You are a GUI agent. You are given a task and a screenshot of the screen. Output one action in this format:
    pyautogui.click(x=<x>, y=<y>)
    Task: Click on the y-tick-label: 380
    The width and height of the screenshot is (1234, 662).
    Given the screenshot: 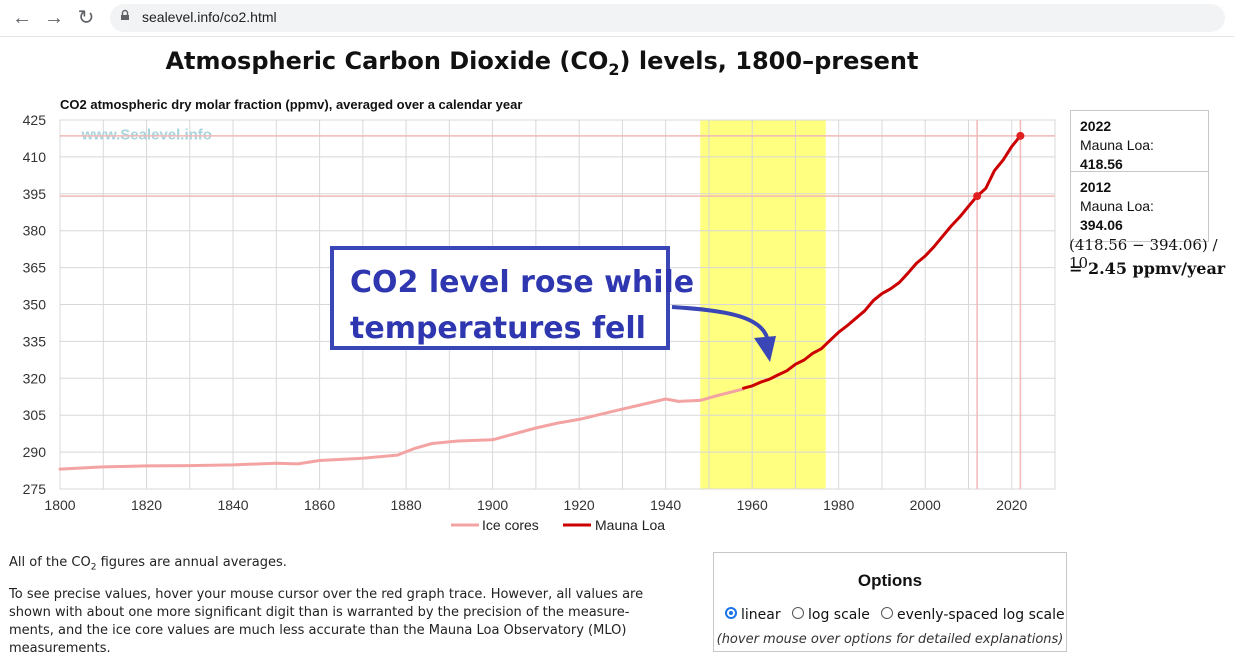 What is the action you would take?
    pyautogui.click(x=35, y=231)
    